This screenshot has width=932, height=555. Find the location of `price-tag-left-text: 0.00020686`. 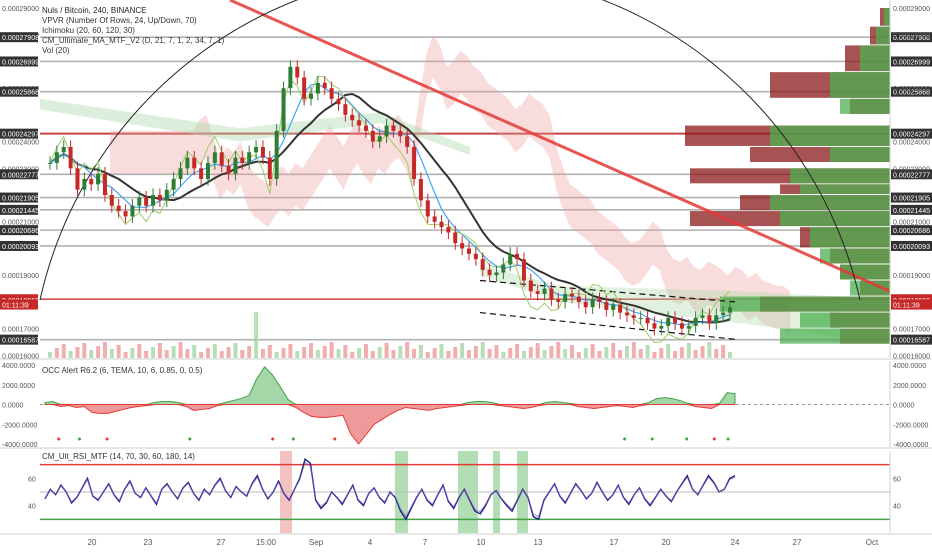

price-tag-left-text: 0.00020686 is located at coordinates (20, 231).